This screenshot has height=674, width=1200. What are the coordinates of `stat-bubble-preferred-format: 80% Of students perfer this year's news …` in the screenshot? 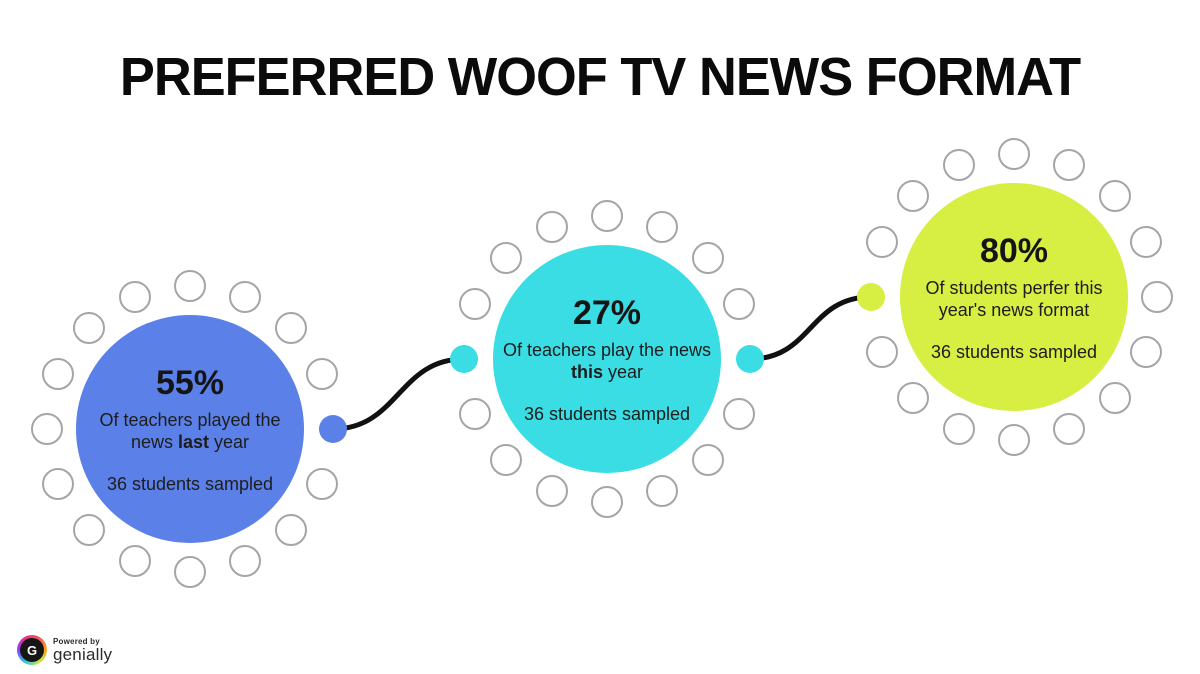 It's located at (1014, 297).